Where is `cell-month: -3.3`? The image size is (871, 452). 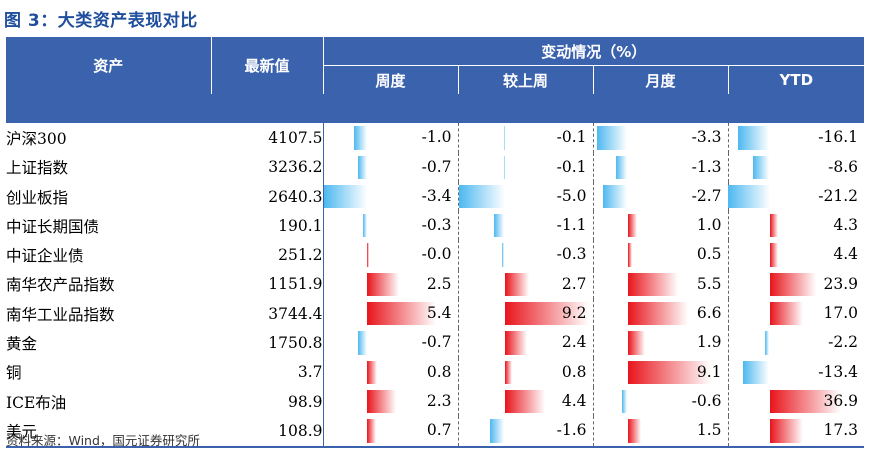 cell-month: -3.3 is located at coordinates (661, 138).